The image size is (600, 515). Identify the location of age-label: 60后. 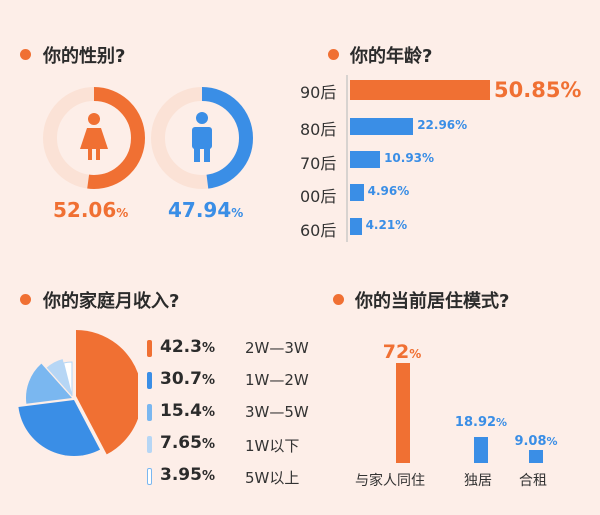
(318, 230).